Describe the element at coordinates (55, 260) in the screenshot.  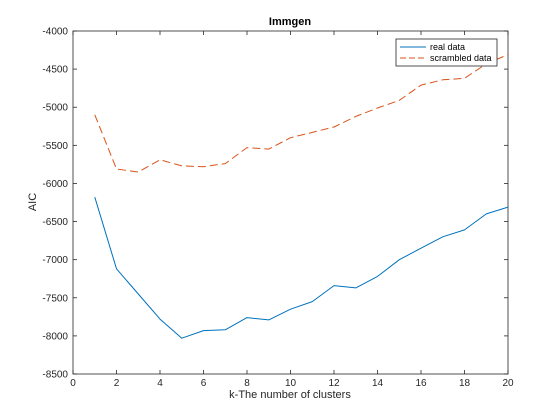
I see `y-tick-label: -7000` at that location.